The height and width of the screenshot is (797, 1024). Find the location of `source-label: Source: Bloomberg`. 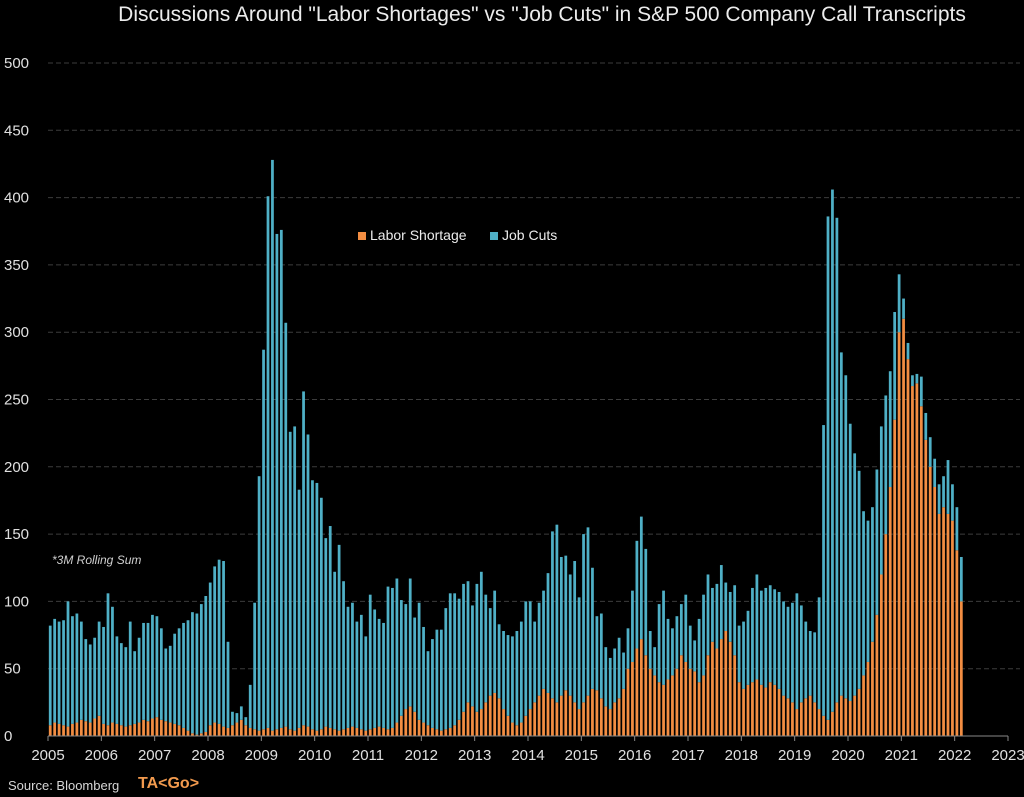

source-label: Source: Bloomberg is located at coordinates (64, 785).